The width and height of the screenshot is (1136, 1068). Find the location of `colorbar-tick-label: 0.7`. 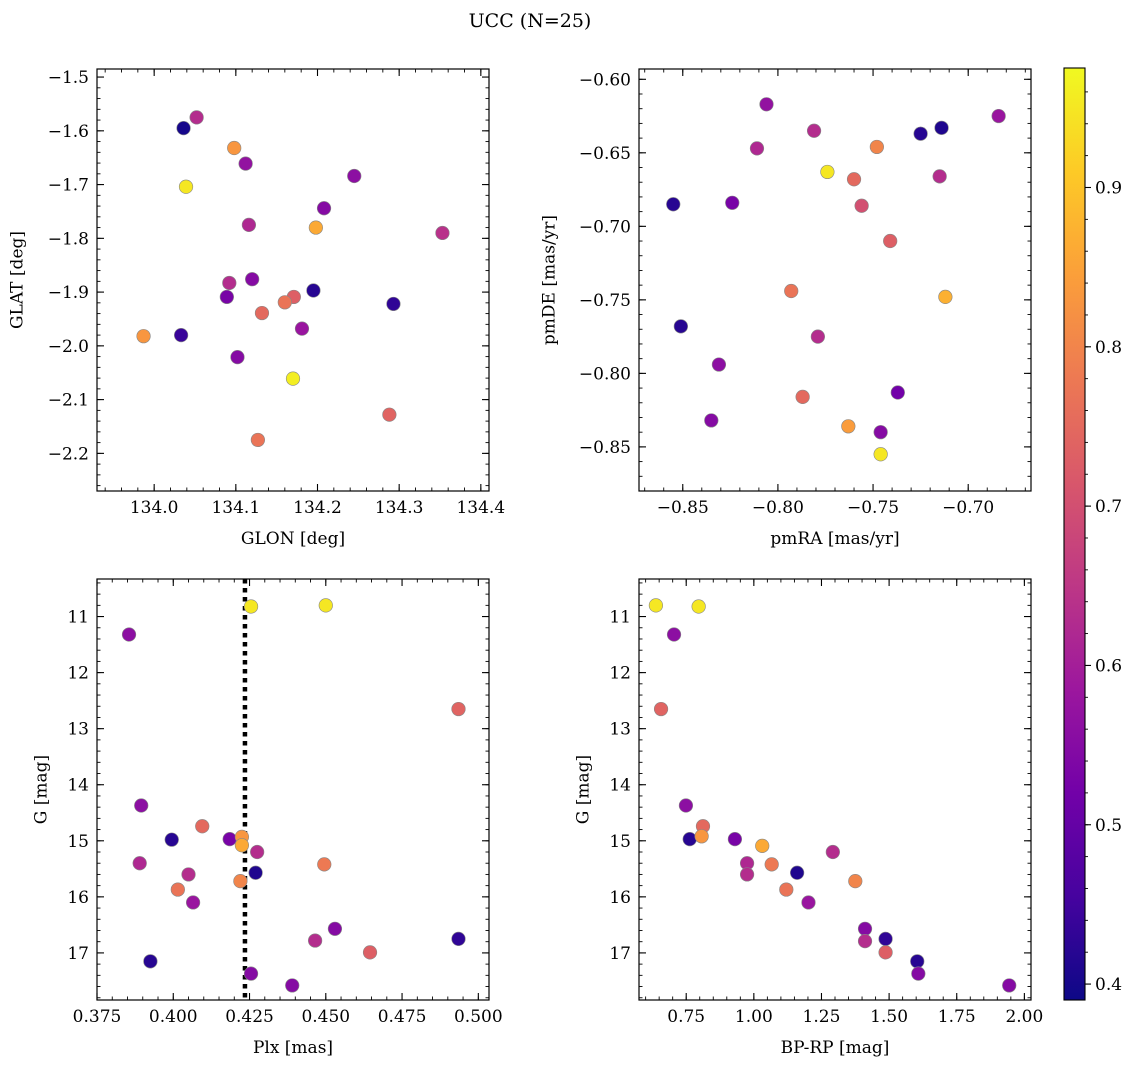

colorbar-tick-label: 0.7 is located at coordinates (1108, 507).